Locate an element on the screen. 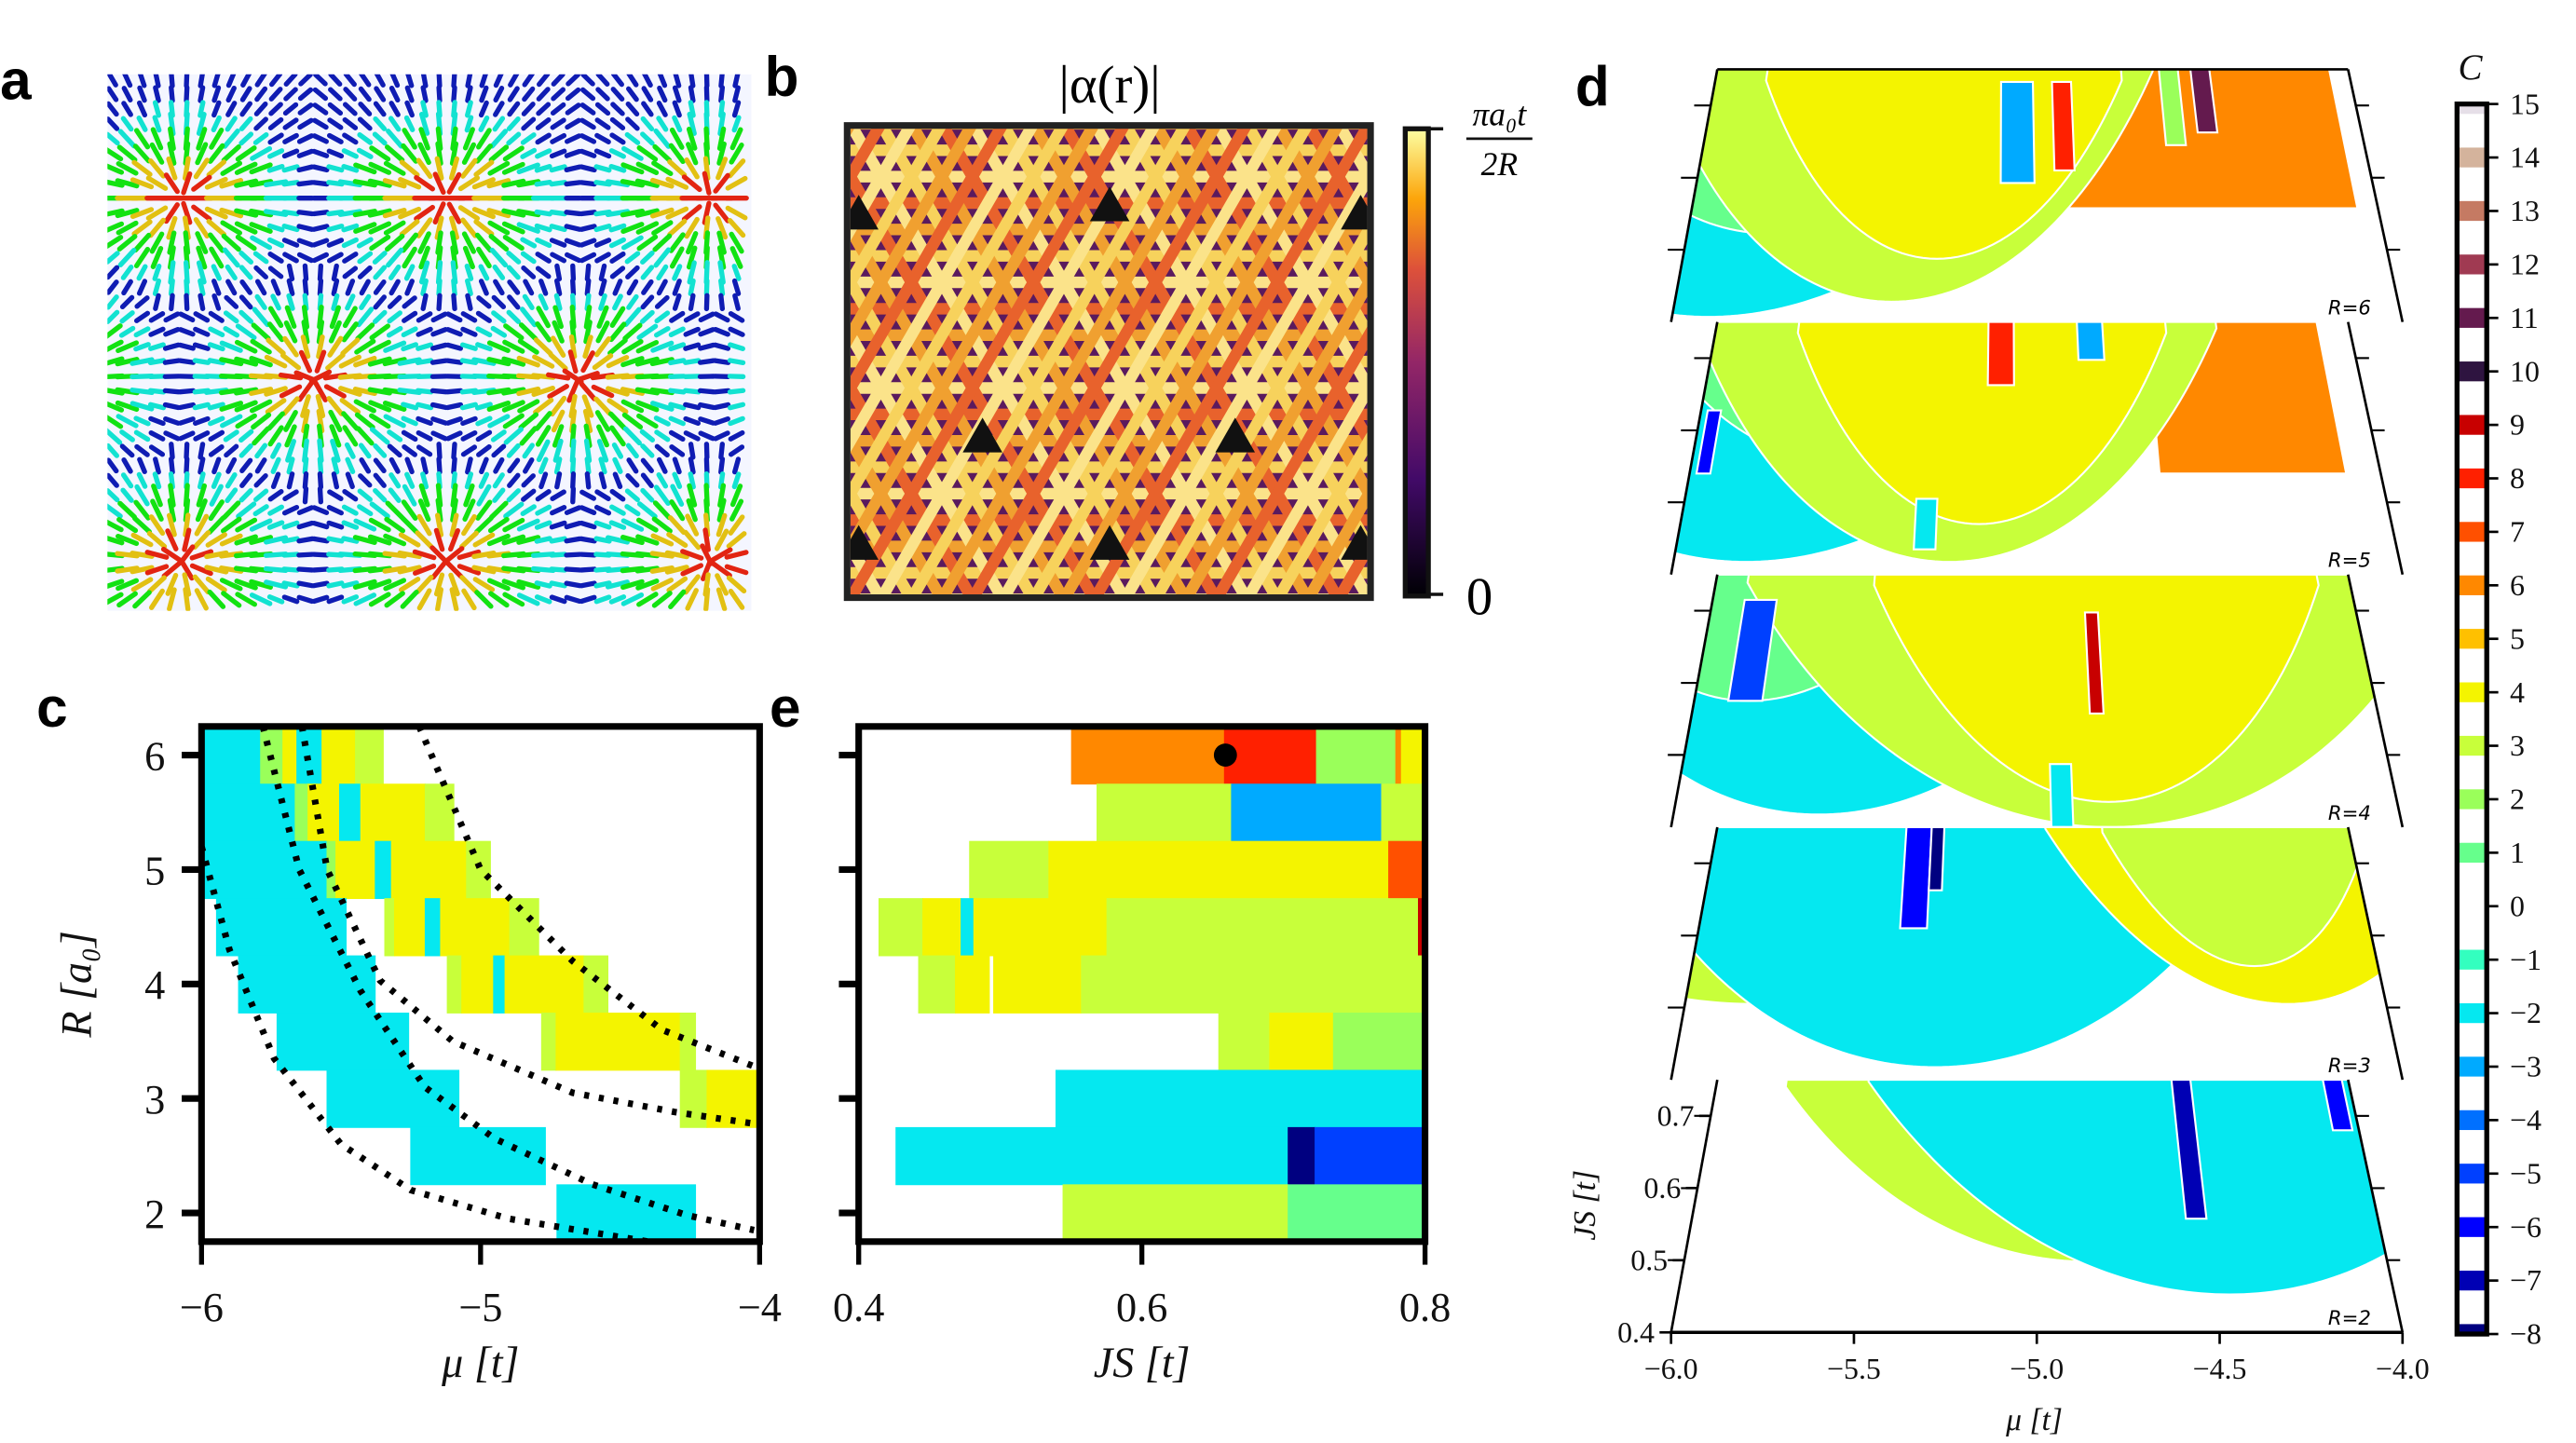  vortex-core is located at coordinates (864, 212).